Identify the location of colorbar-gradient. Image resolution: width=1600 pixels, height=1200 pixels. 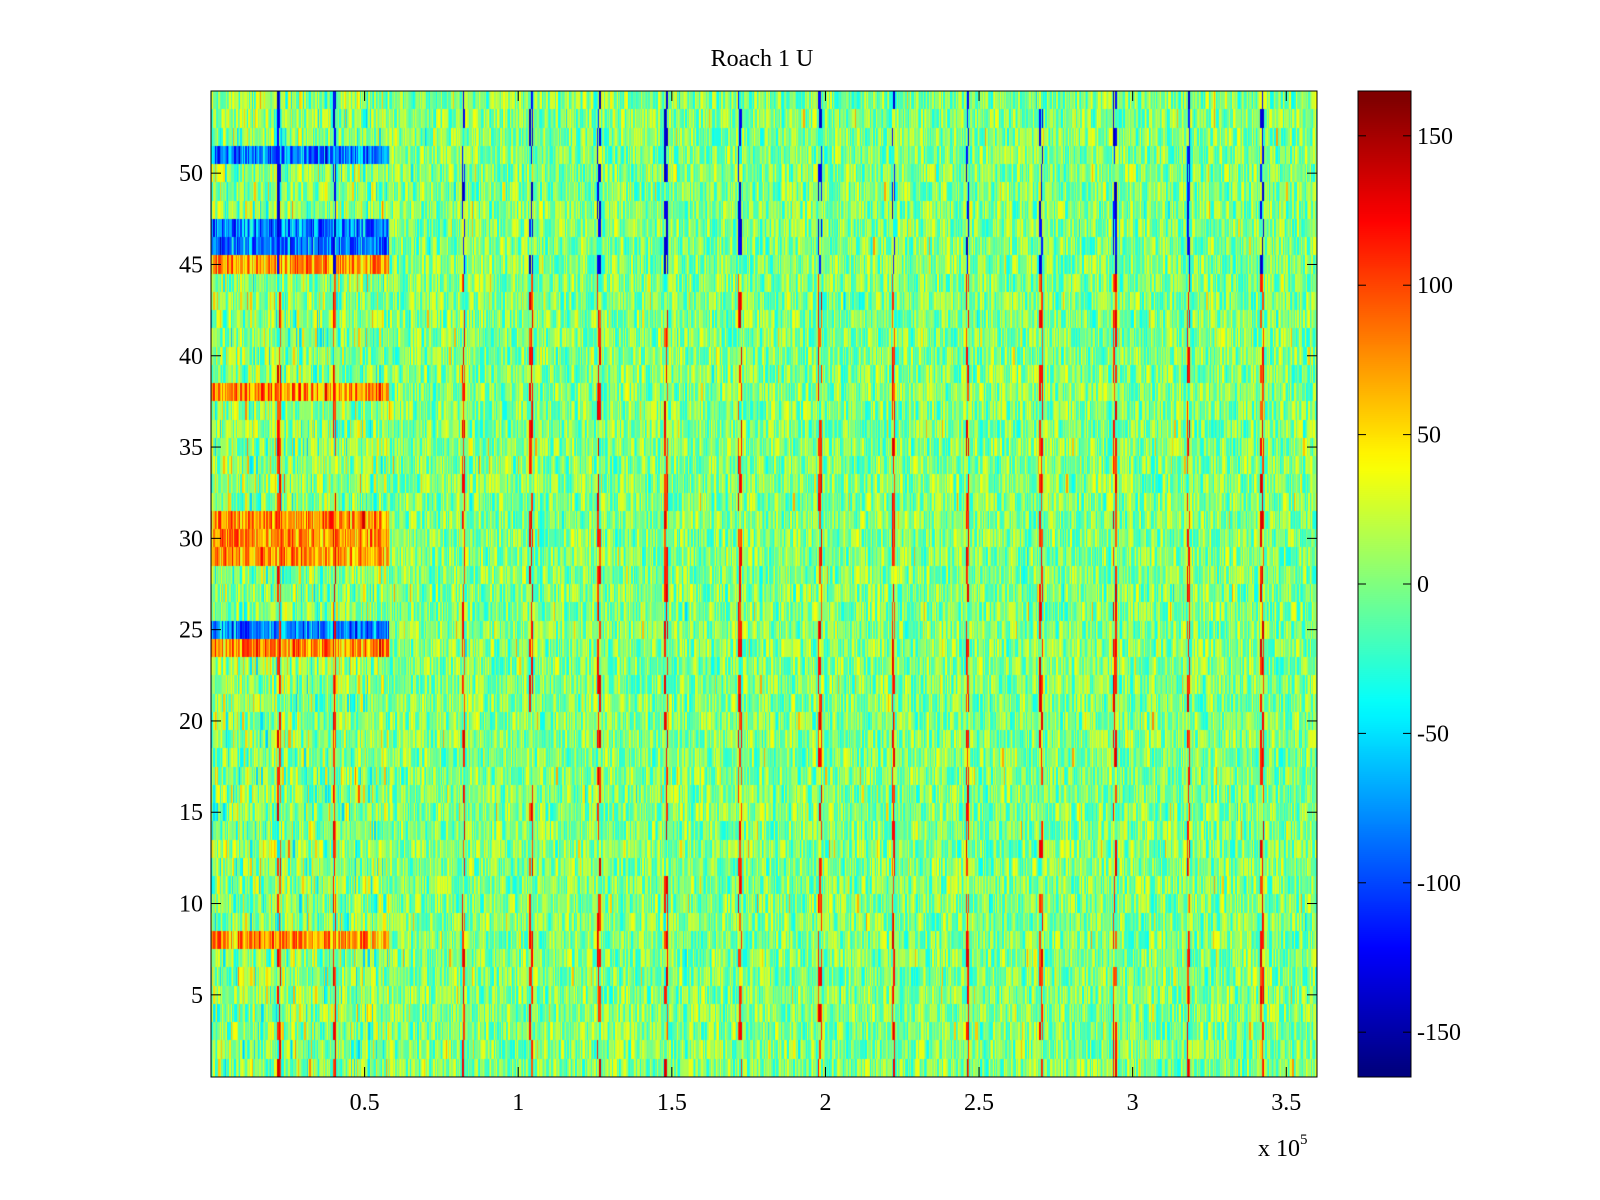
(1384, 584).